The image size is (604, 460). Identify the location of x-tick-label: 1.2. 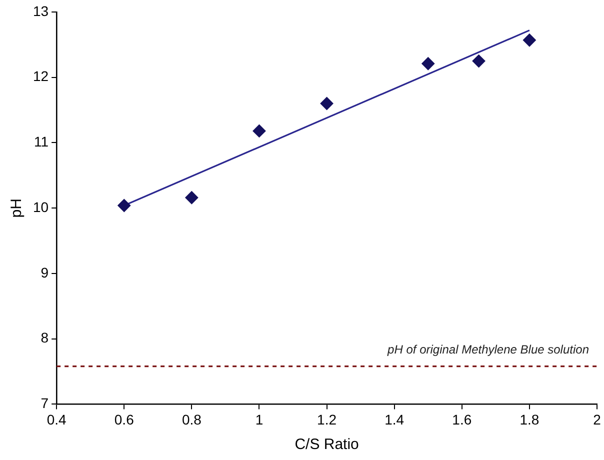
(327, 419).